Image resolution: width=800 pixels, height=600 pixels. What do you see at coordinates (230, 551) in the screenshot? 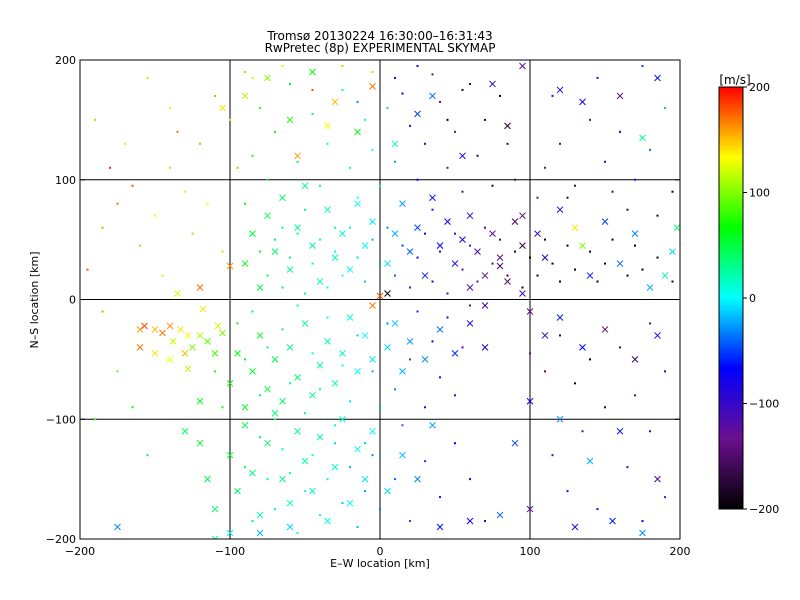
I see `x-tick-label: −100` at bounding box center [230, 551].